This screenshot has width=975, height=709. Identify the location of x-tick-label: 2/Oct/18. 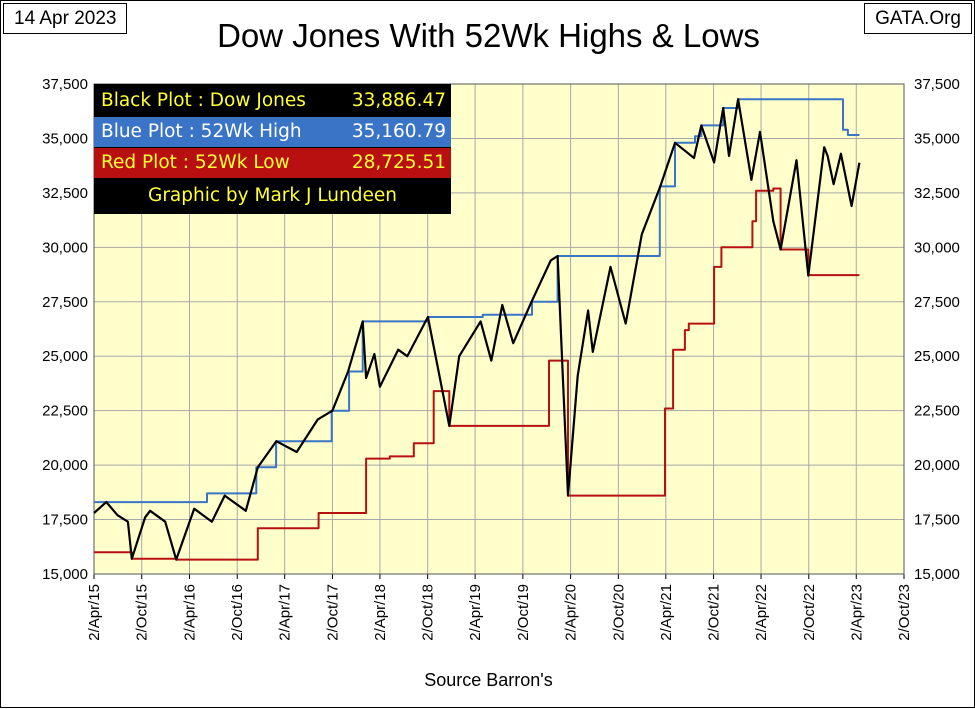
(428, 612).